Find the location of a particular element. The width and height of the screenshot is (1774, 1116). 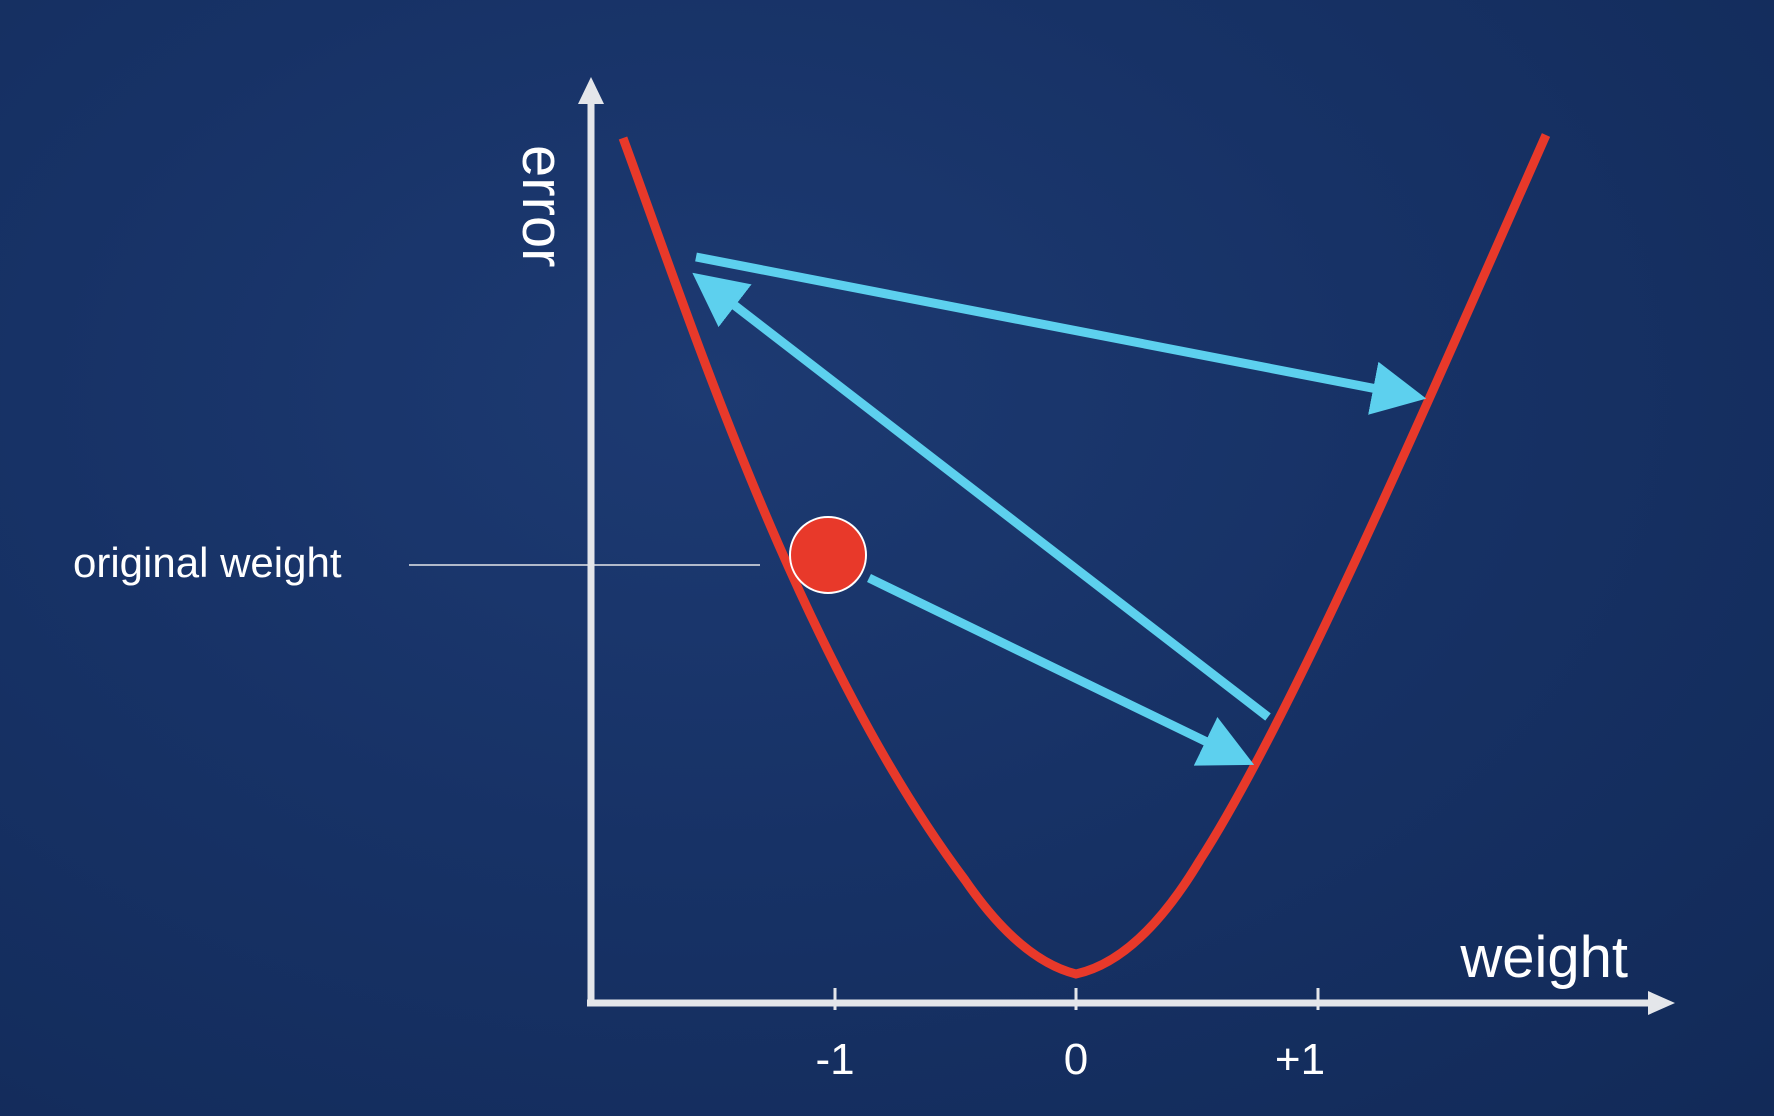

x-tick-label: +1 is located at coordinates (1300, 1059).